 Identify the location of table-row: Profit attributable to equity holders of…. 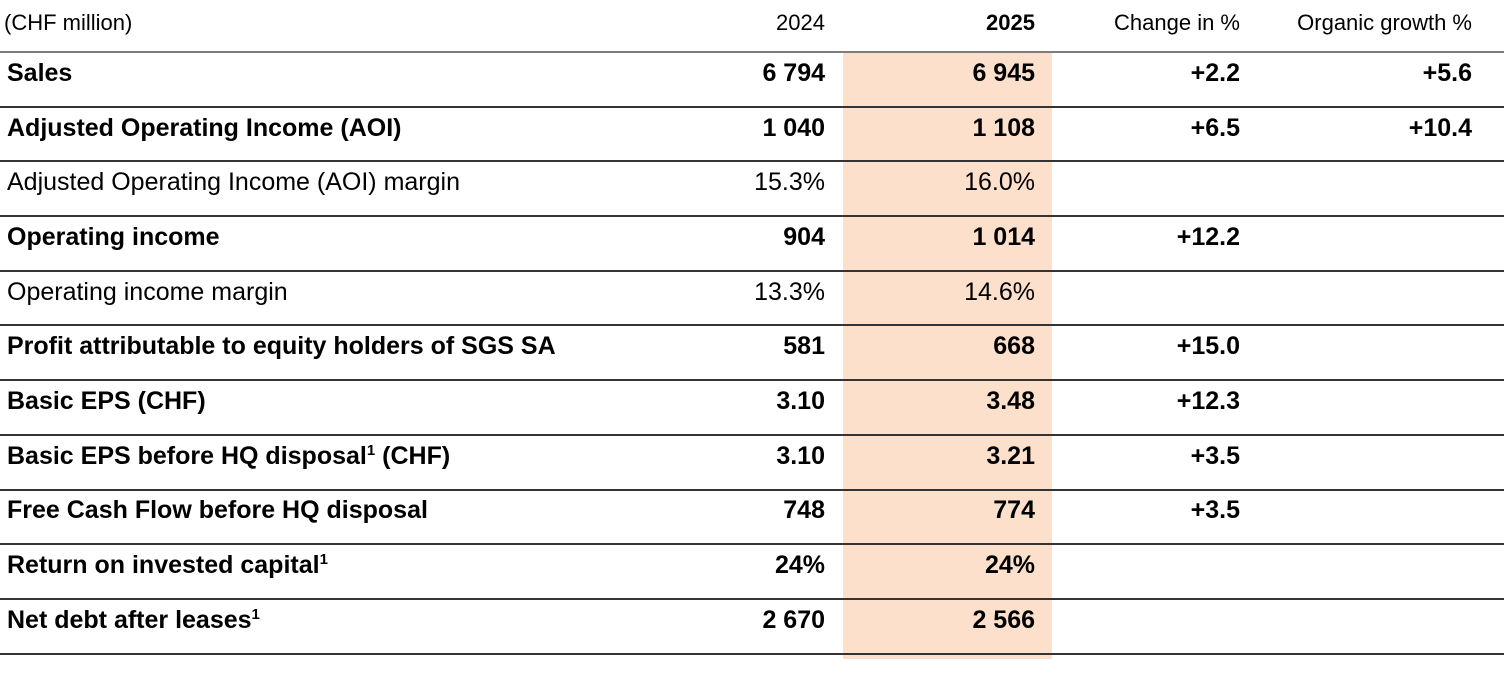
(752, 353).